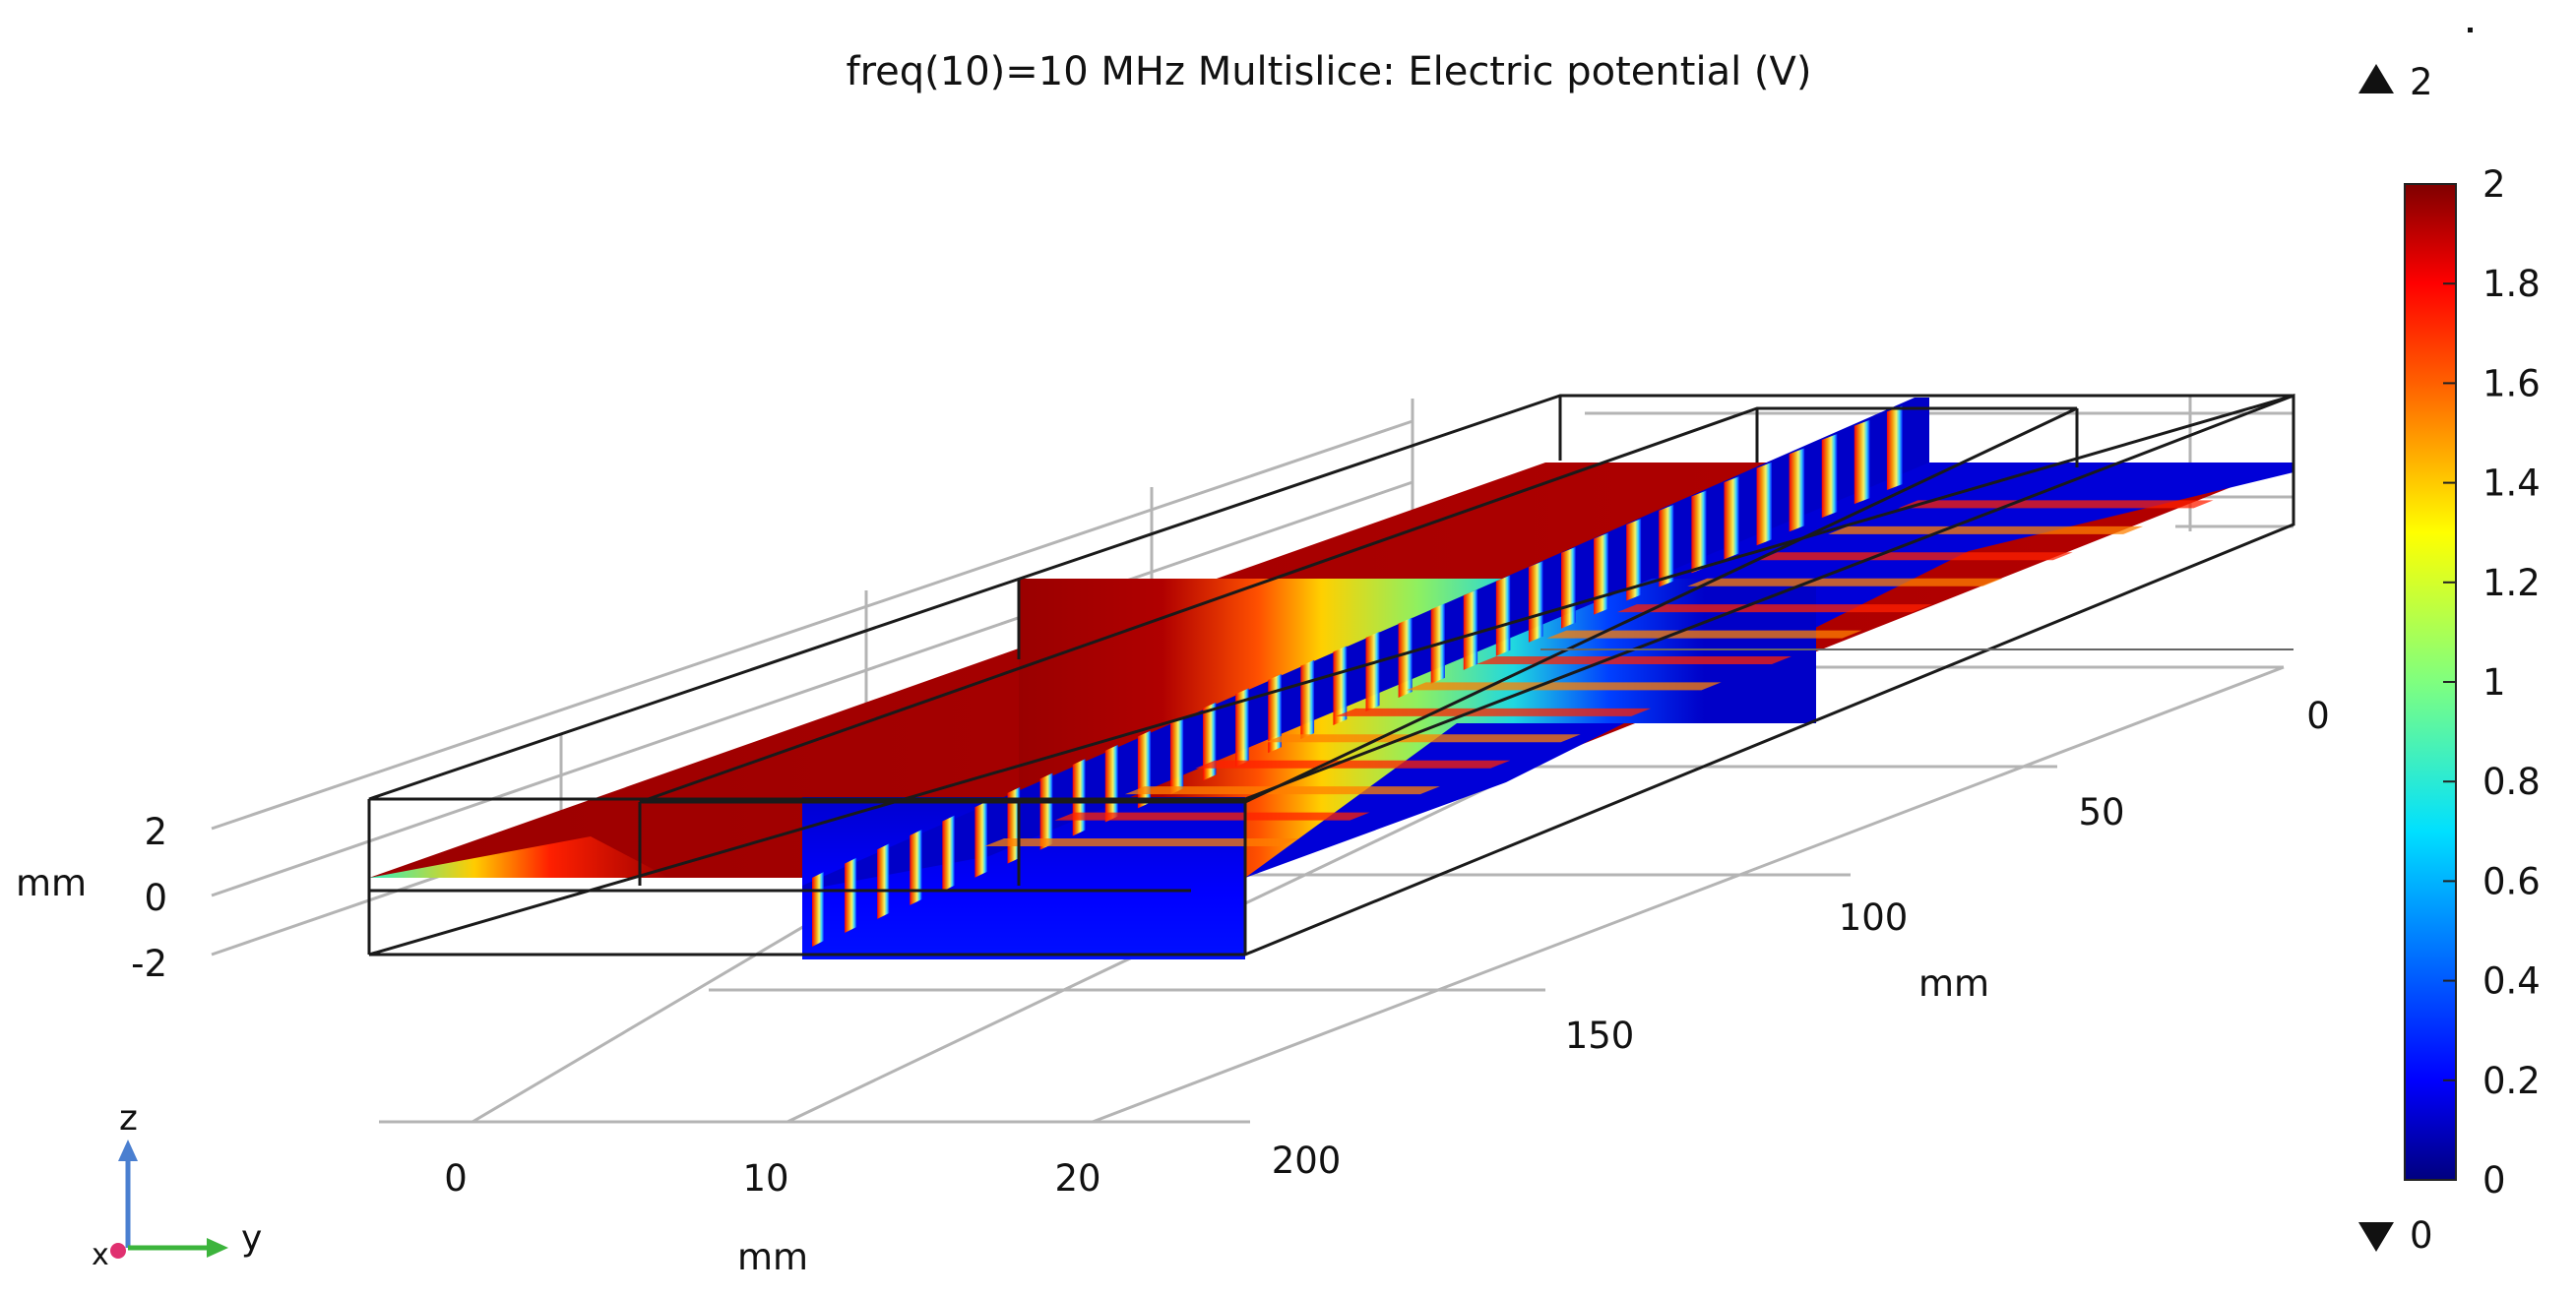 The image size is (2576, 1296). What do you see at coordinates (2376, 1237) in the screenshot?
I see `min-marker-icon` at bounding box center [2376, 1237].